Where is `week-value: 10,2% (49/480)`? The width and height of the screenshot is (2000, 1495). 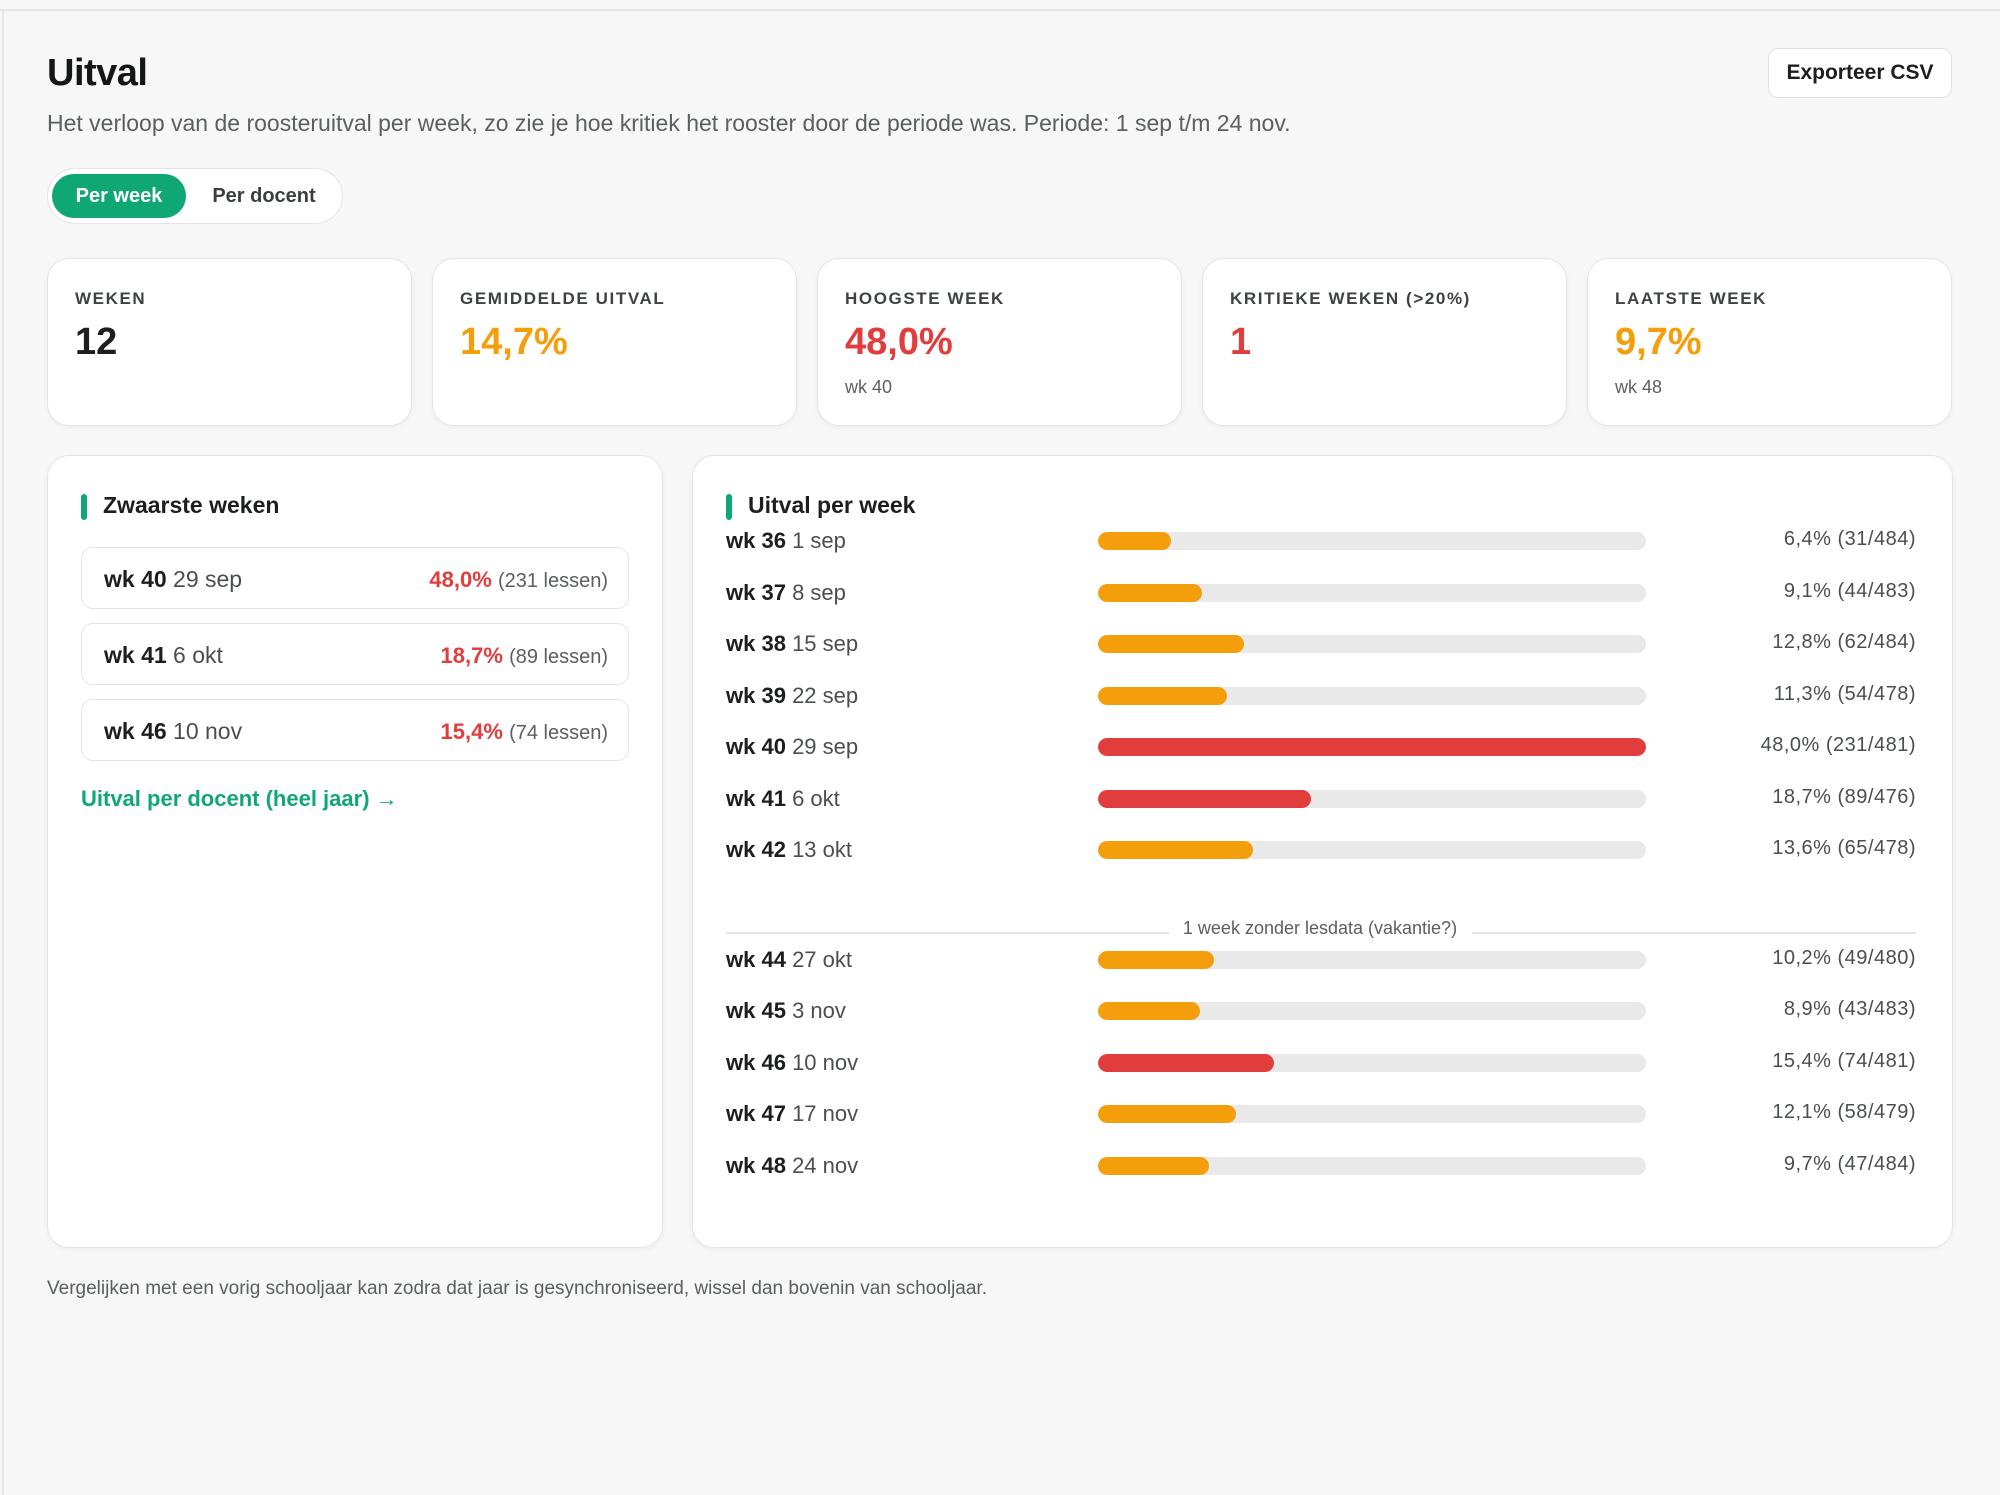 week-value: 10,2% (49/480) is located at coordinates (1844, 958).